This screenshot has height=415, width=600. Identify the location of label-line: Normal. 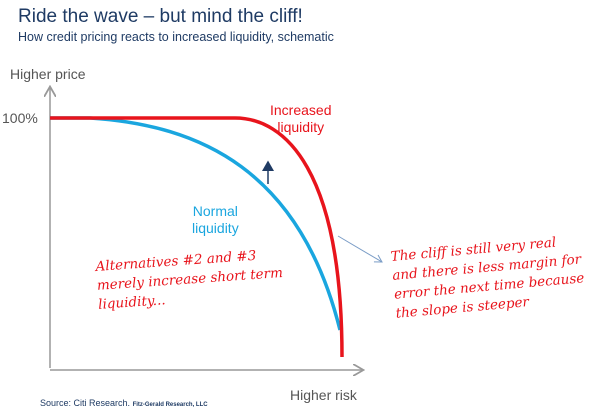
(215, 211).